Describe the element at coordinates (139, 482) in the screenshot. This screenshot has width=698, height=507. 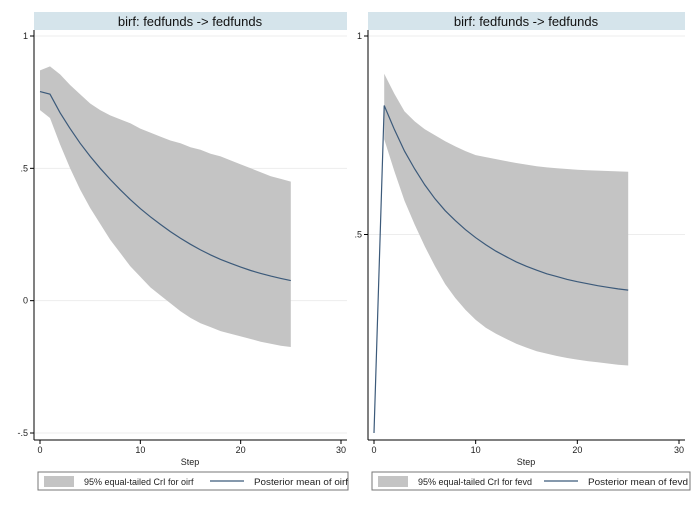
I see `legend-band-label: 95% equal-tailed CrI for oirf` at that location.